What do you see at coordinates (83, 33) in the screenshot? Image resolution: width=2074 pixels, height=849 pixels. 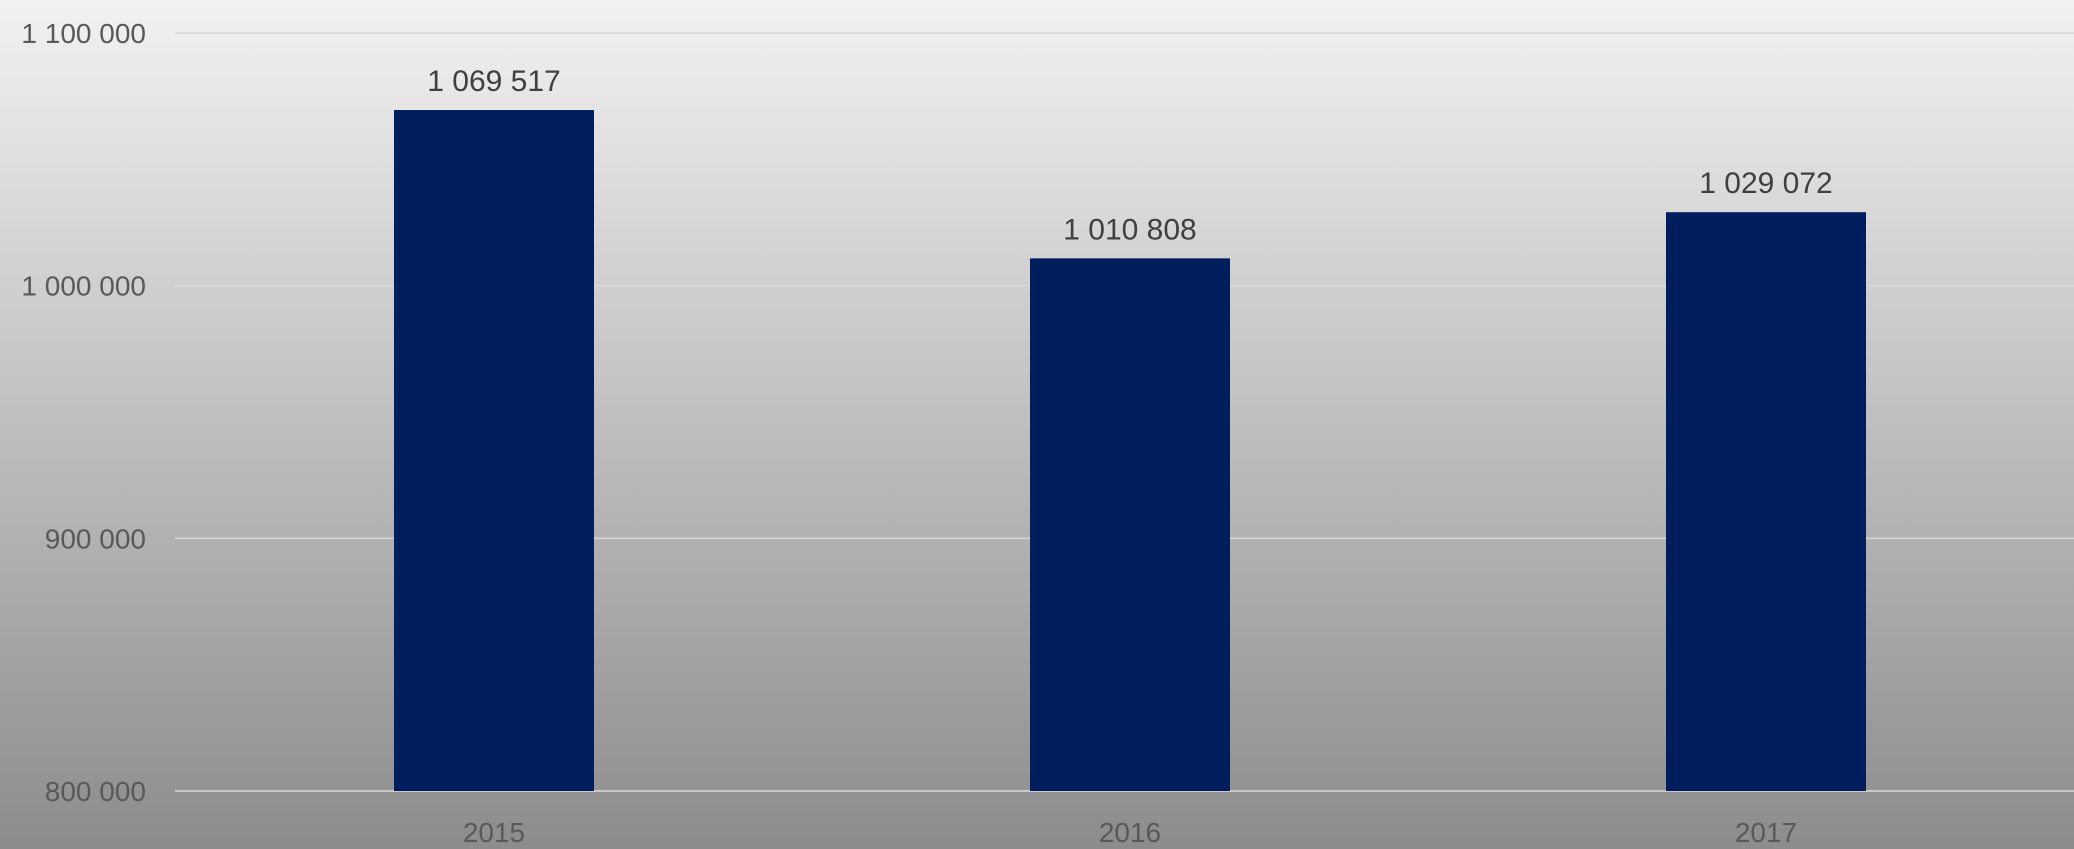 I see `y-tick-label: 1 100 000` at bounding box center [83, 33].